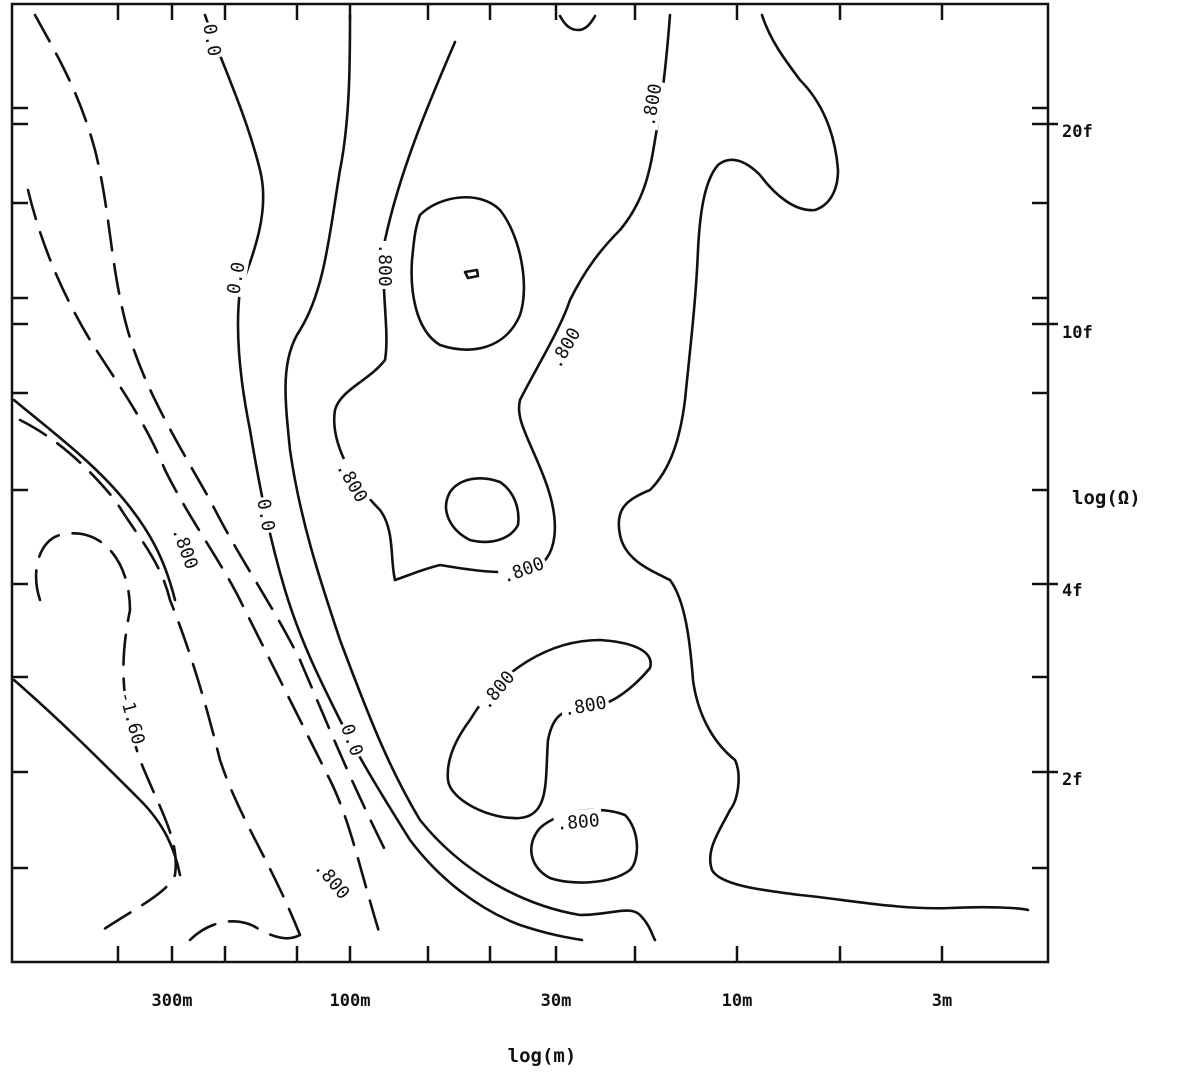 The width and height of the screenshot is (1190, 1074). What do you see at coordinates (1072, 591) in the screenshot?
I see `y-tick-label: 4f` at bounding box center [1072, 591].